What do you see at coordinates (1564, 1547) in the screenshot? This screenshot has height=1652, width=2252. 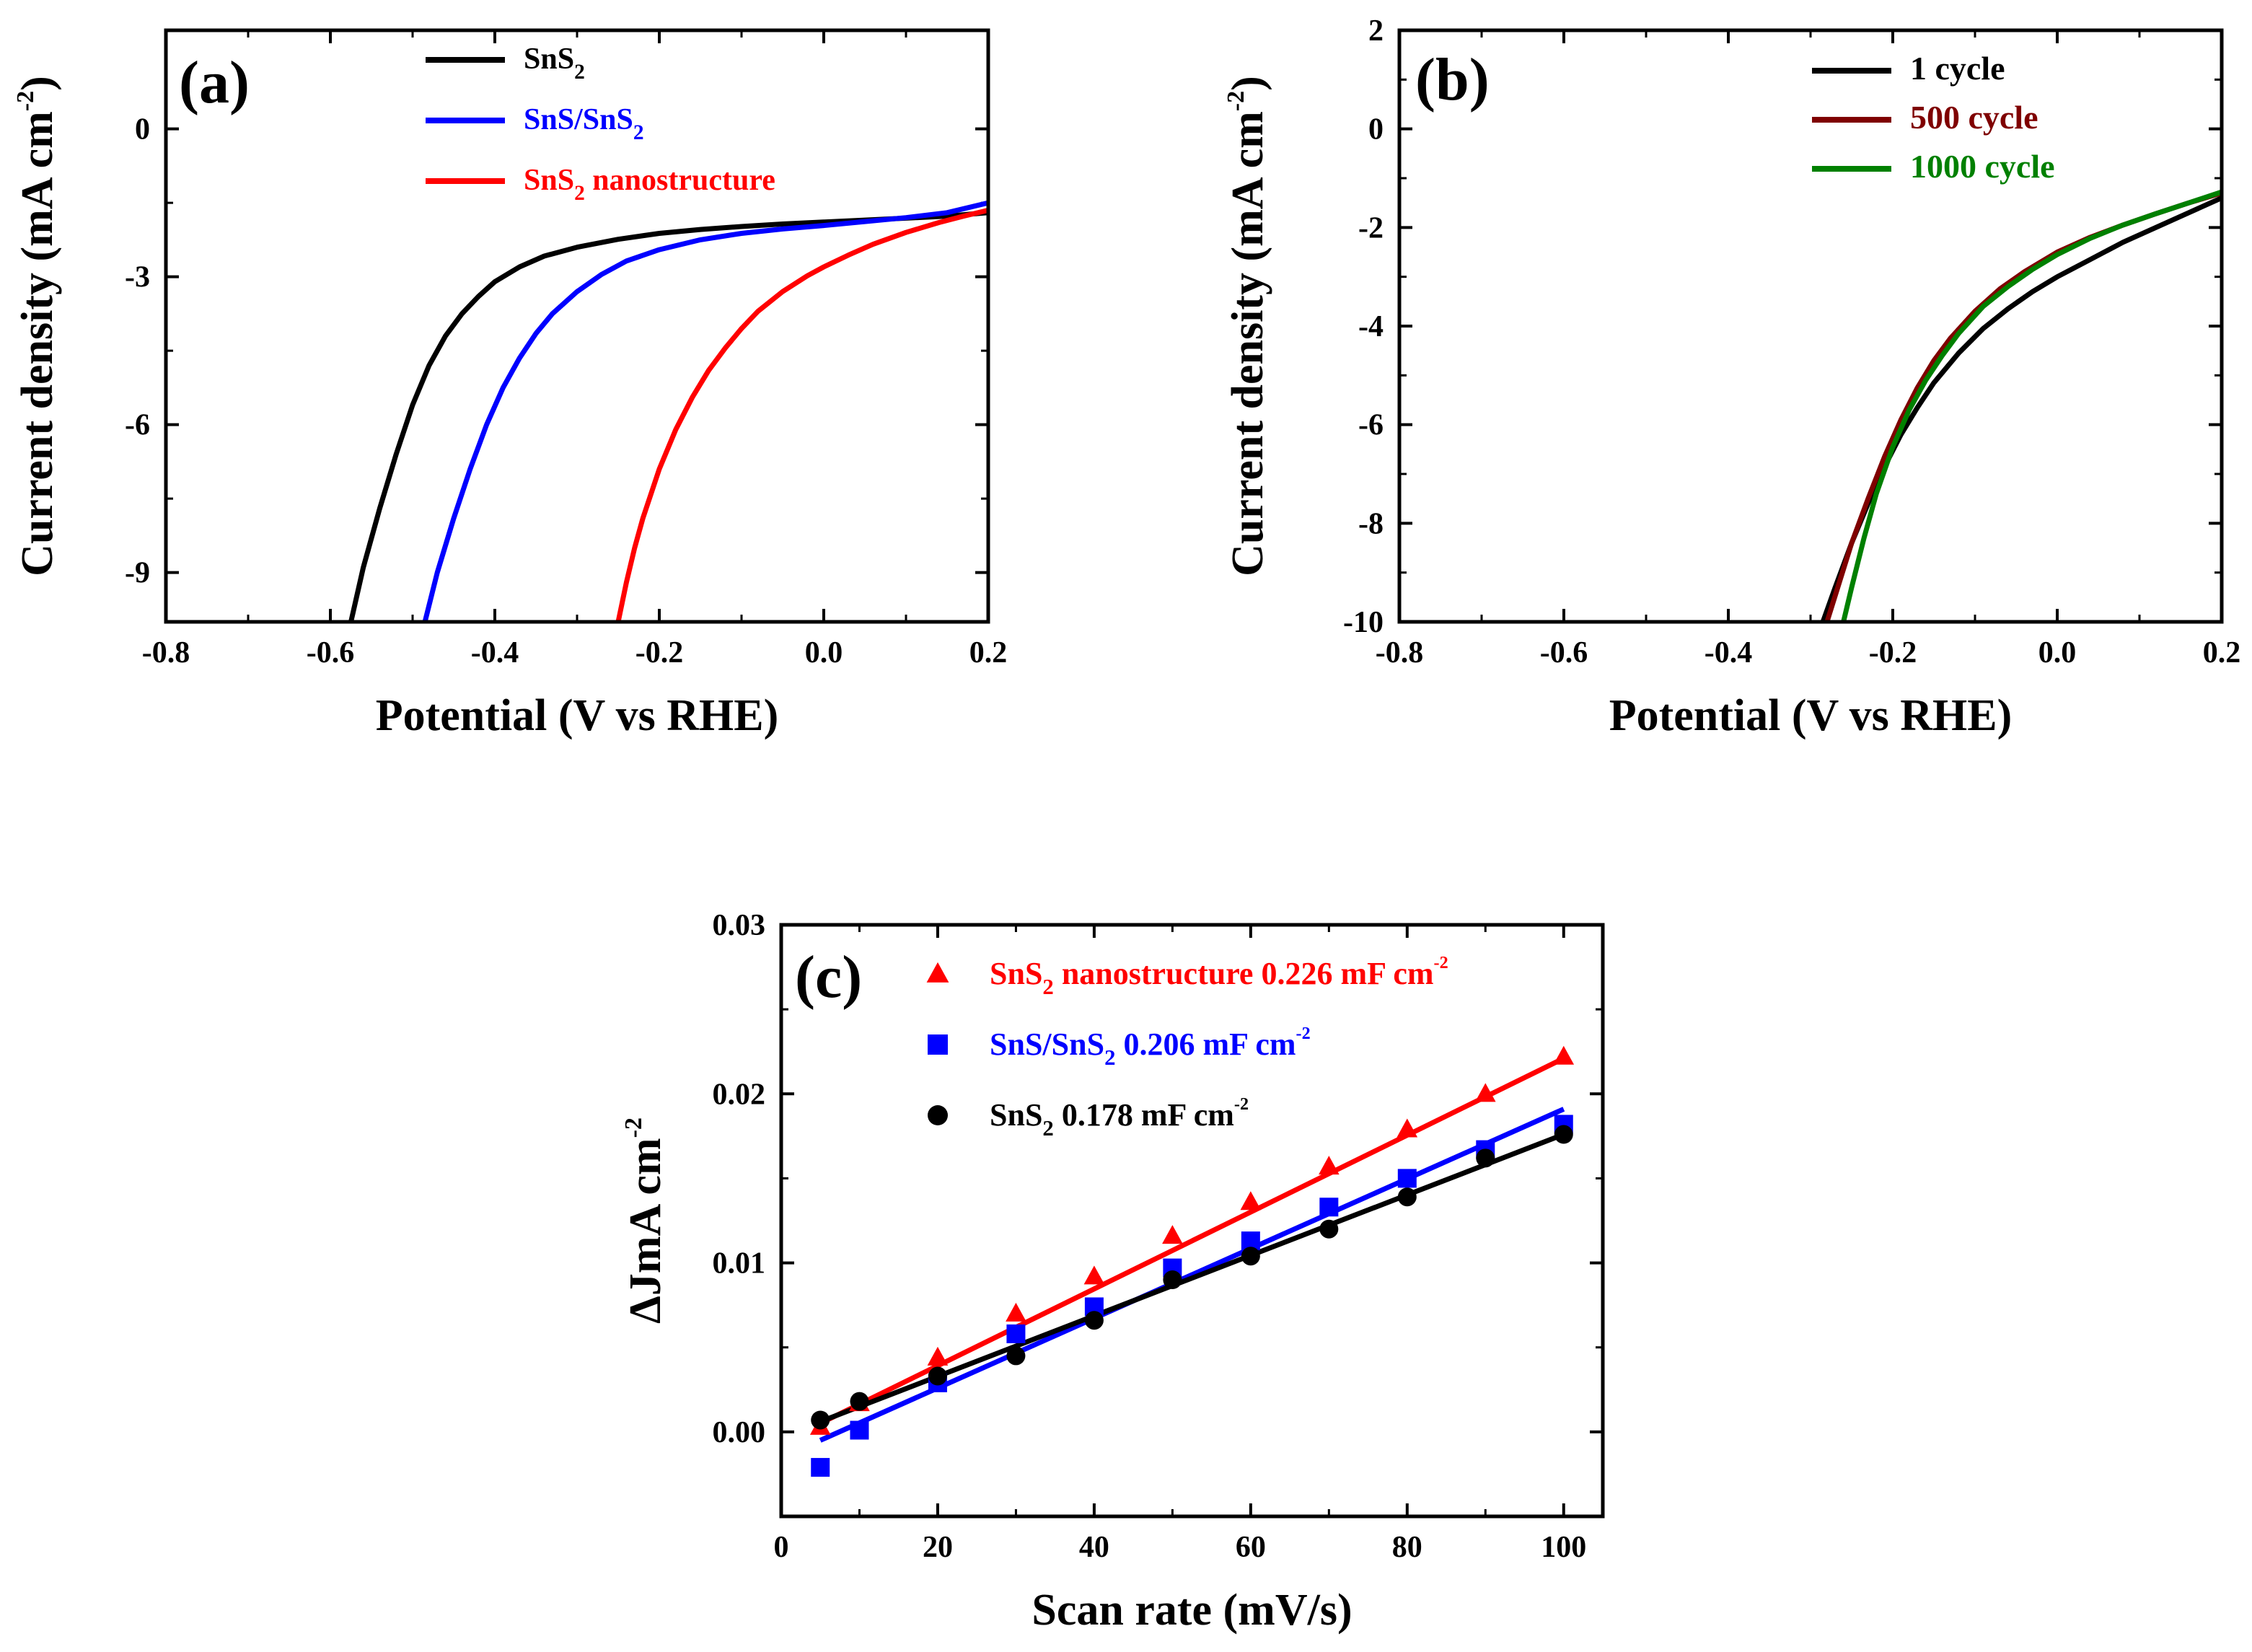 I see `x-tick-label: 100` at bounding box center [1564, 1547].